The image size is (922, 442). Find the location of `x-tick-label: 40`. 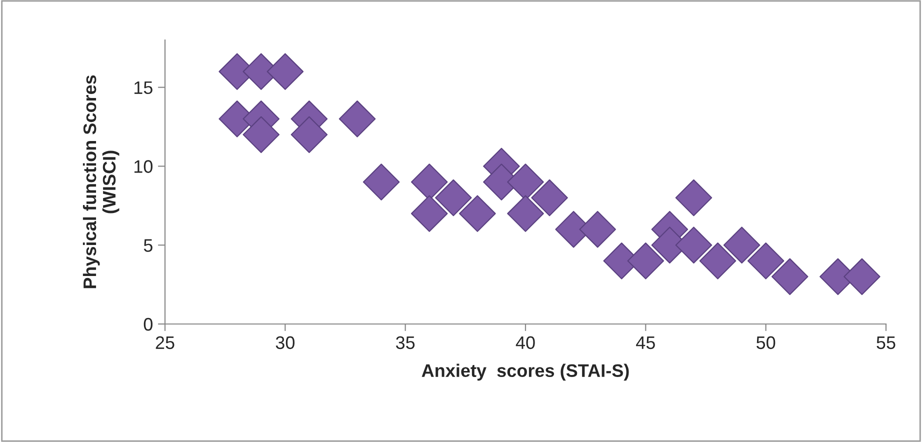

x-tick-label: 40 is located at coordinates (525, 343).